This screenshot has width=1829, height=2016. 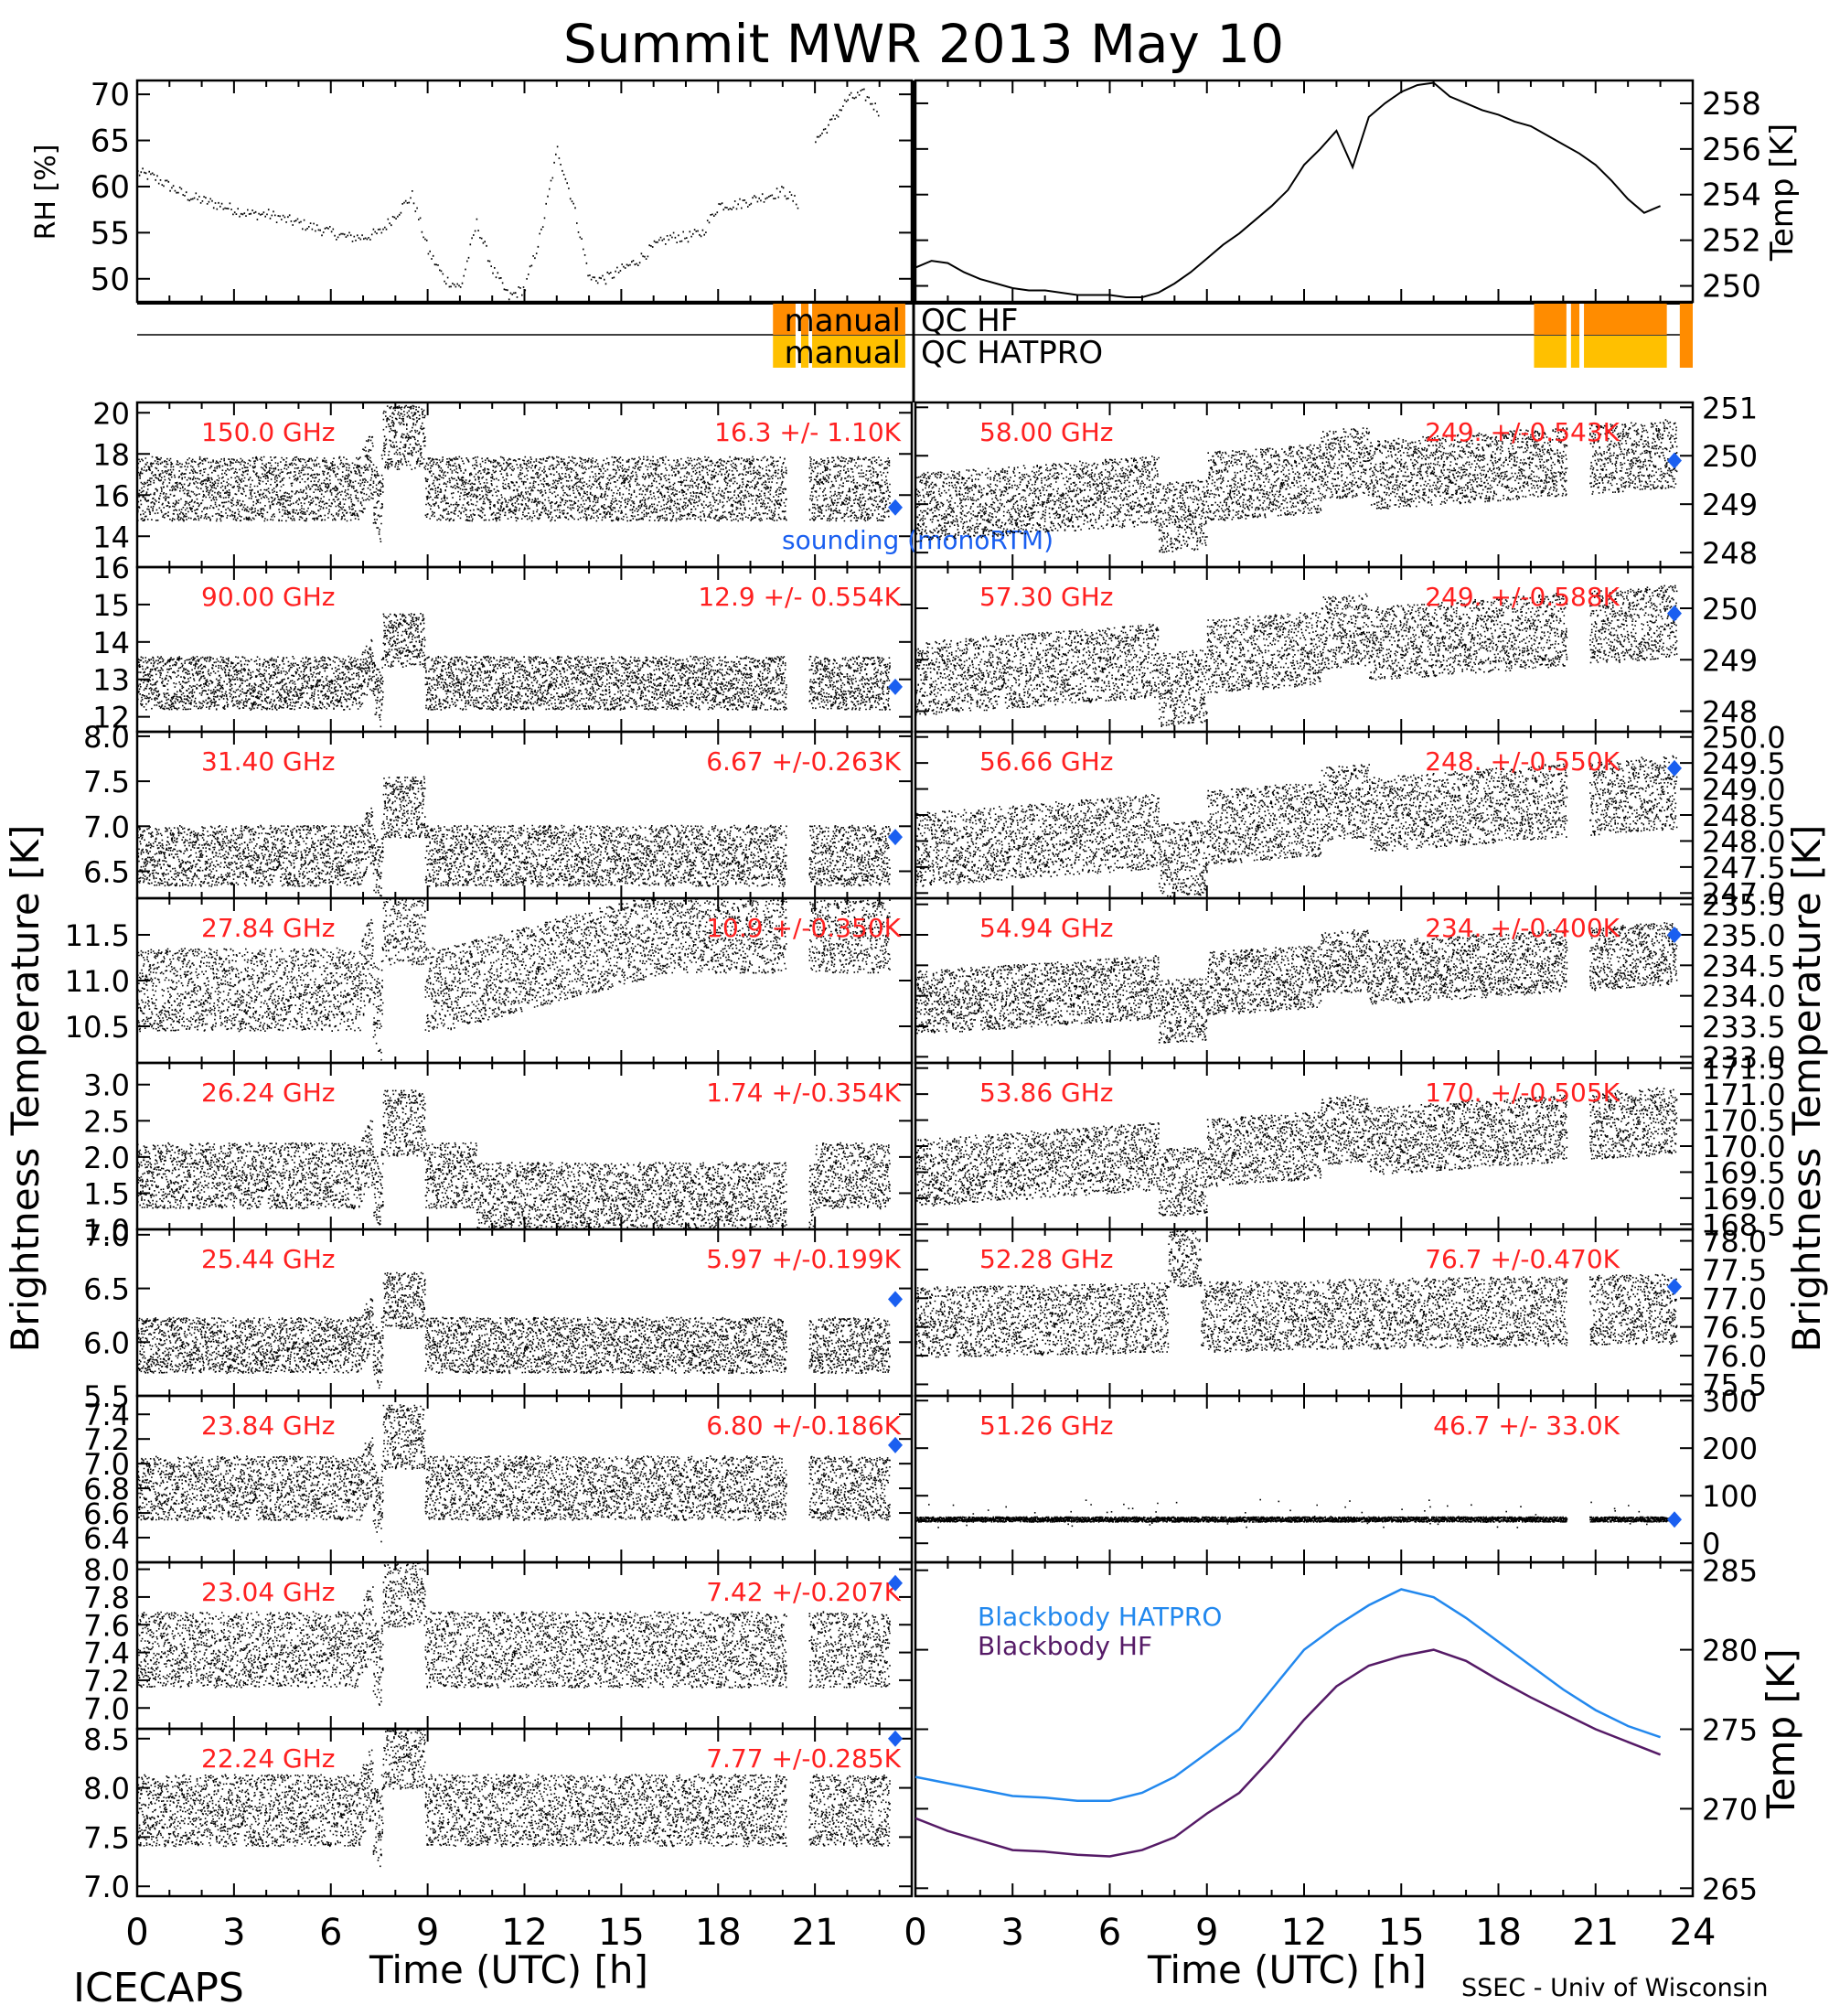 What do you see at coordinates (1711, 1544) in the screenshot?
I see `y-tick-label: 0` at bounding box center [1711, 1544].